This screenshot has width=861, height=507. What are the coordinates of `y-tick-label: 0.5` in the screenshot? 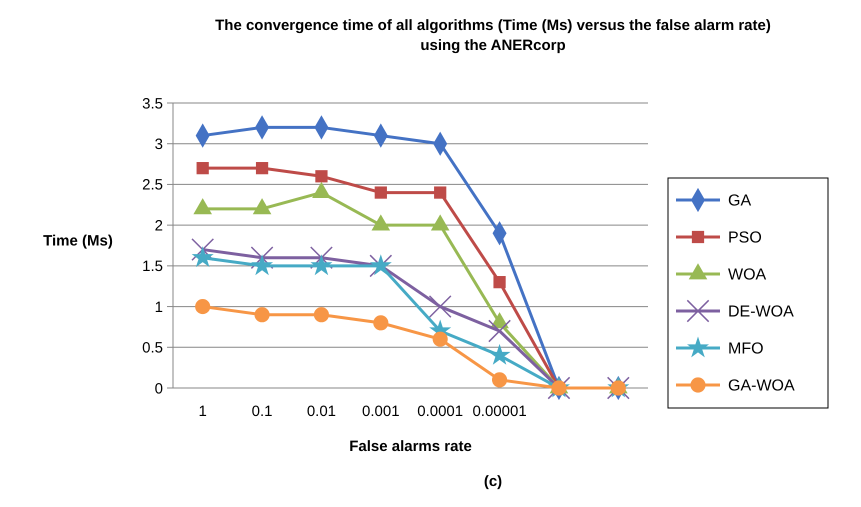 It's located at (152, 348).